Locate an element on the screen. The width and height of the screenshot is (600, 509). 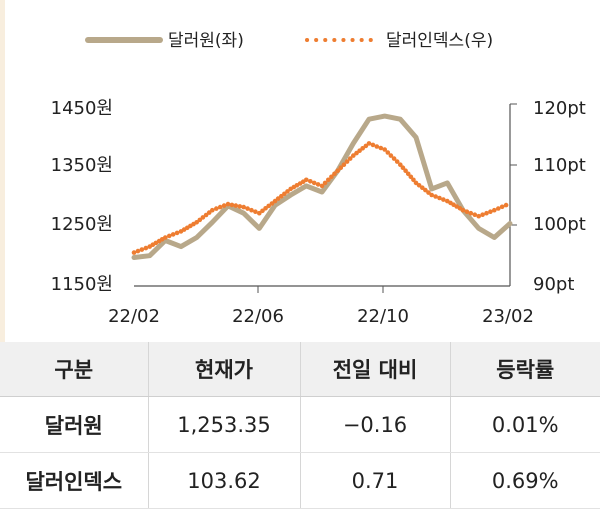
header-category: 구분 is located at coordinates (74, 369).